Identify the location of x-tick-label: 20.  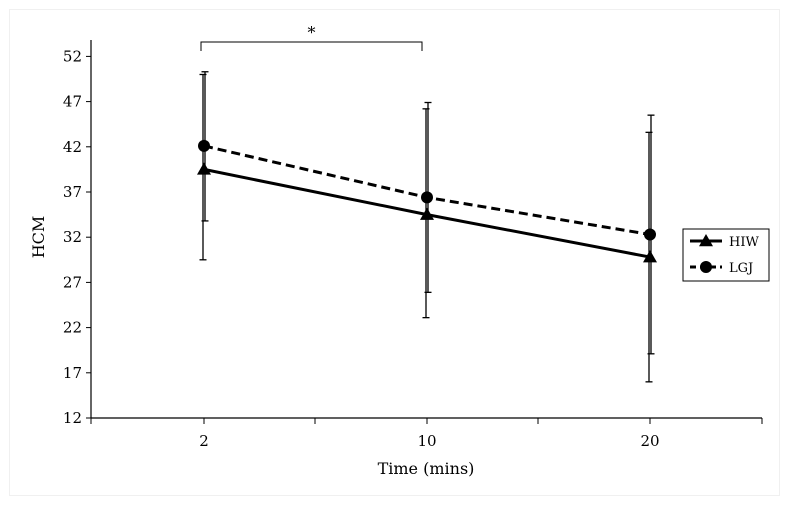
(649, 441).